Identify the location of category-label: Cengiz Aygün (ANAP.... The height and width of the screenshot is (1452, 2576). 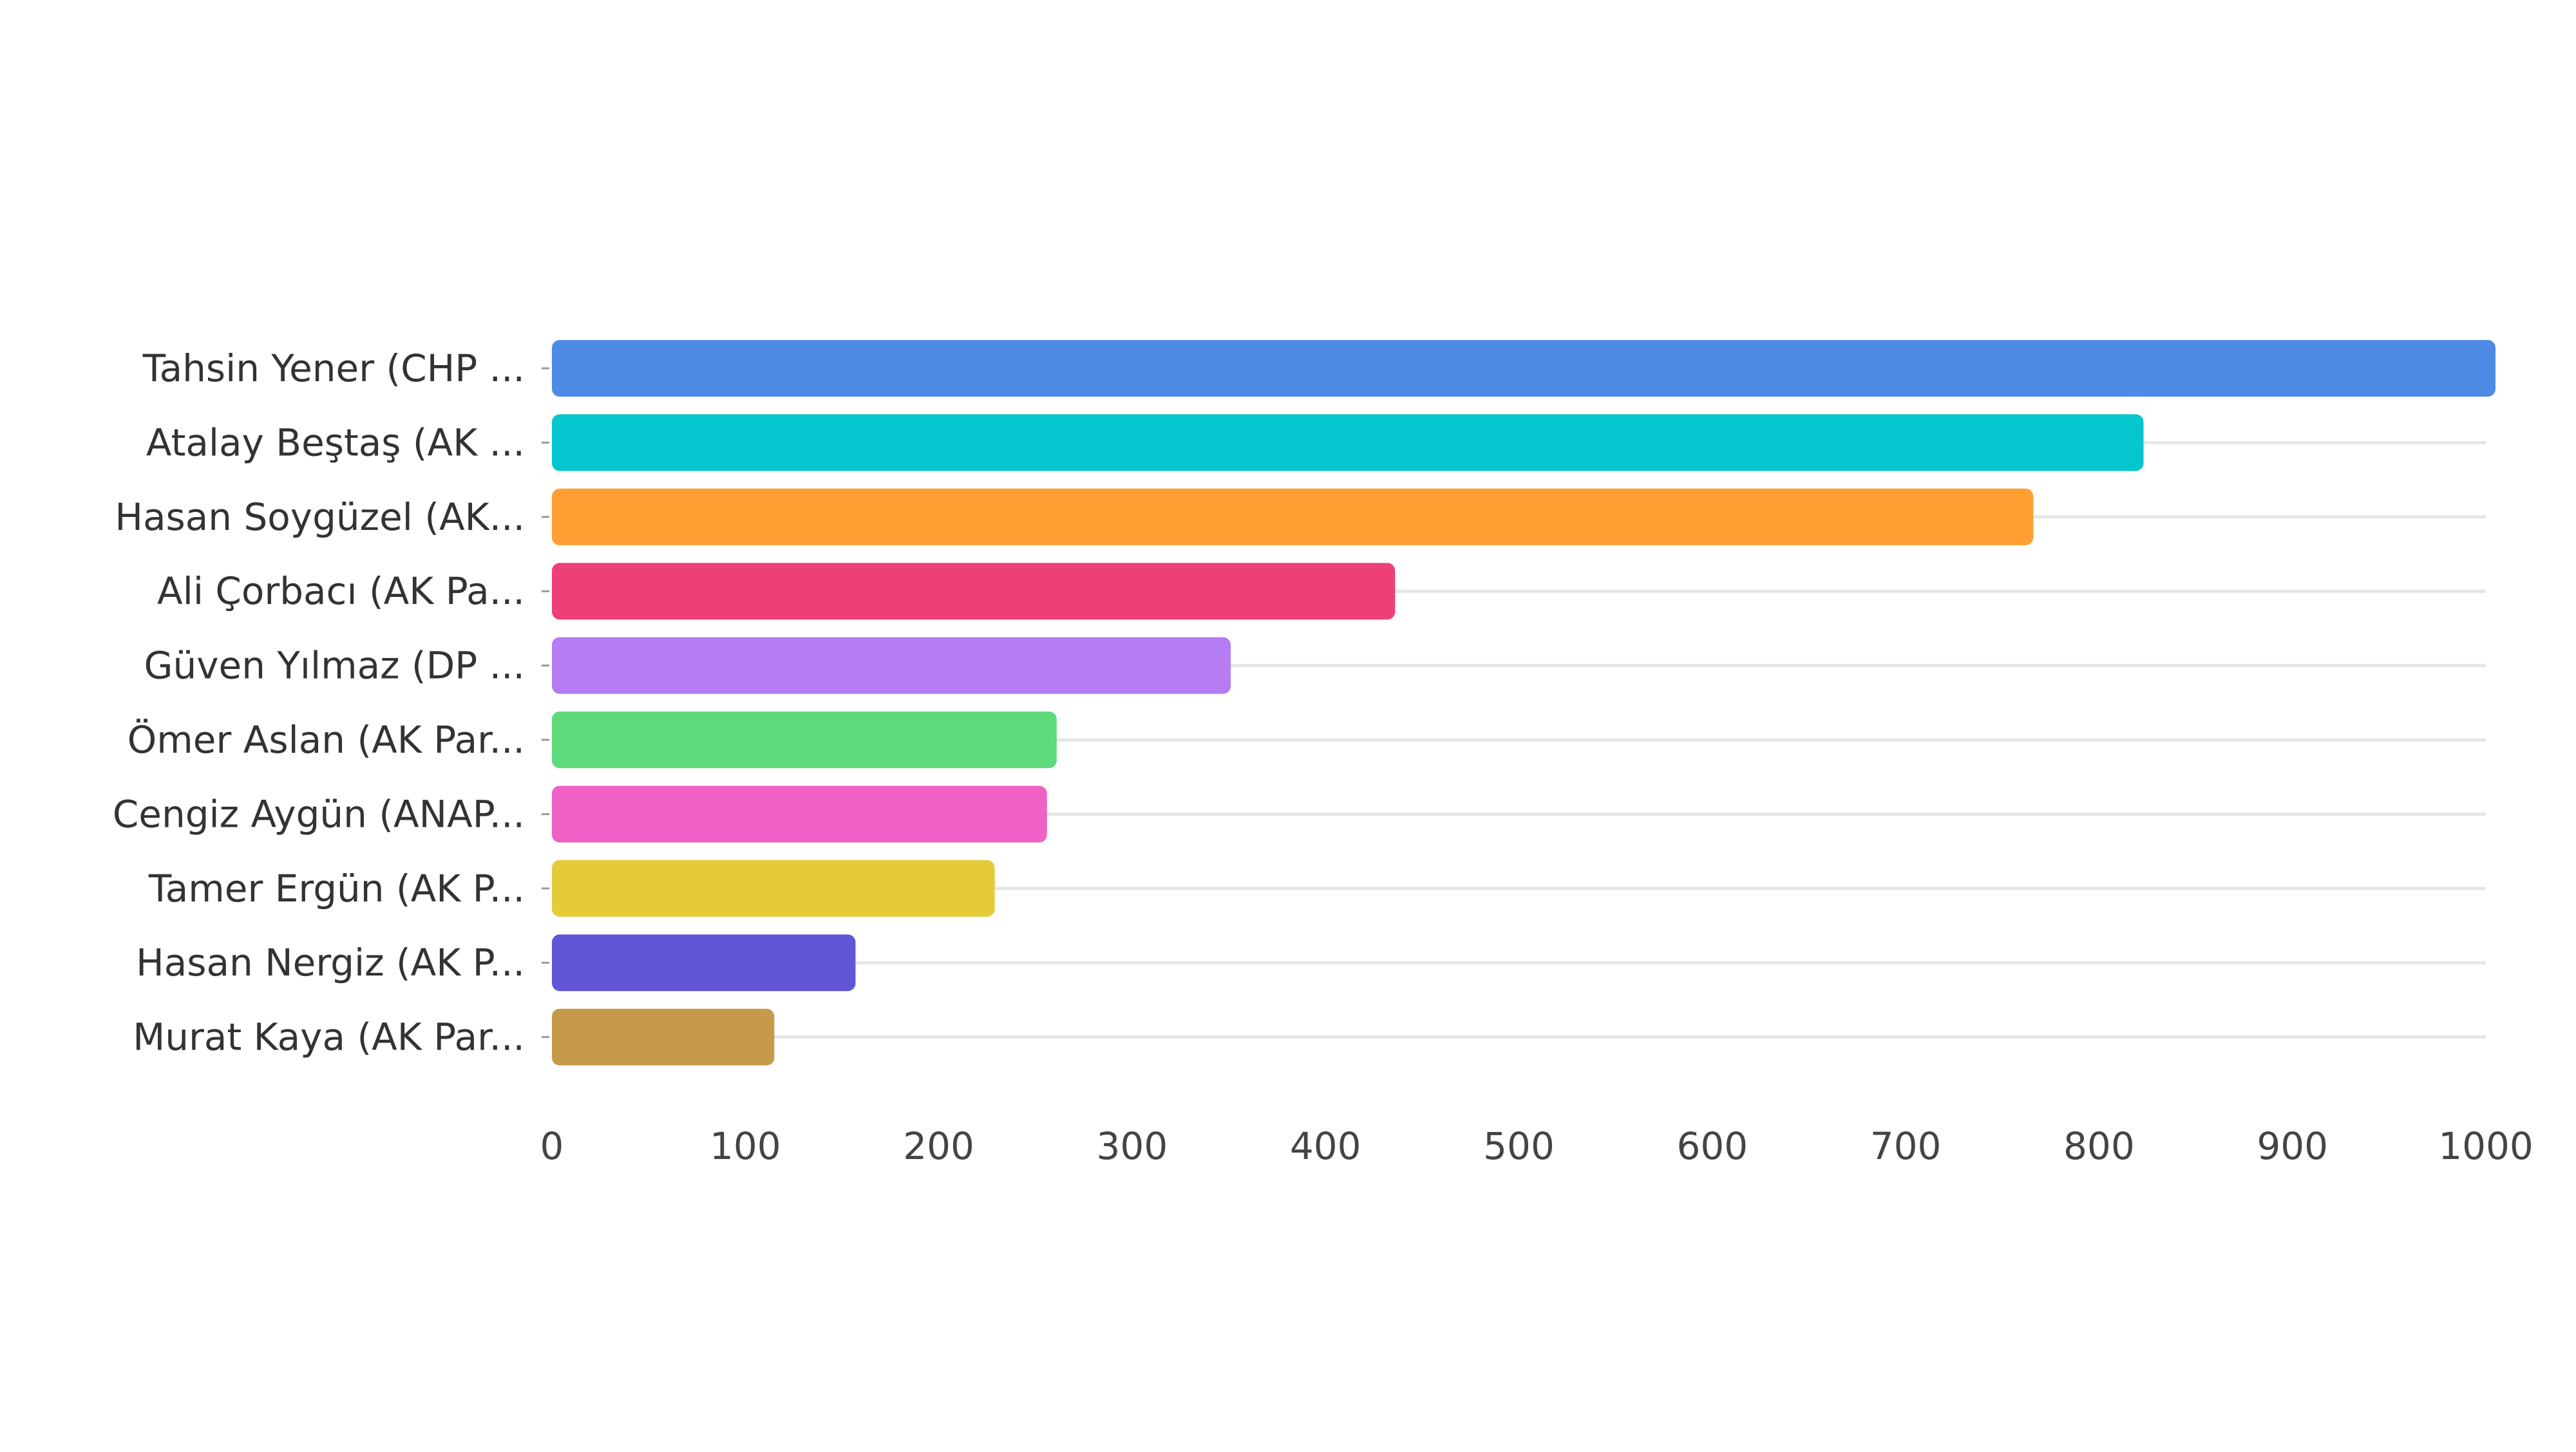
(319, 814).